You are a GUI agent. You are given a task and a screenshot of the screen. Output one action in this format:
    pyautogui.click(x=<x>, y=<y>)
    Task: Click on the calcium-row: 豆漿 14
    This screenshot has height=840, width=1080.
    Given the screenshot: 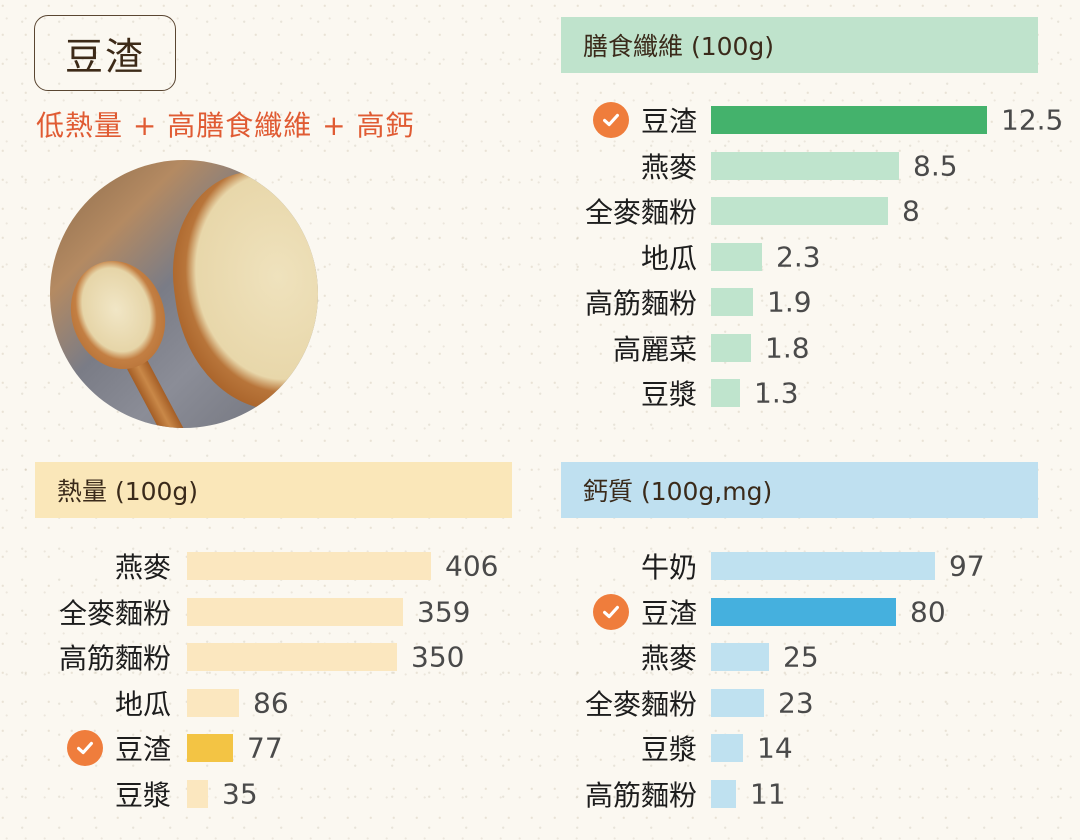 What is the action you would take?
    pyautogui.click(x=540, y=748)
    